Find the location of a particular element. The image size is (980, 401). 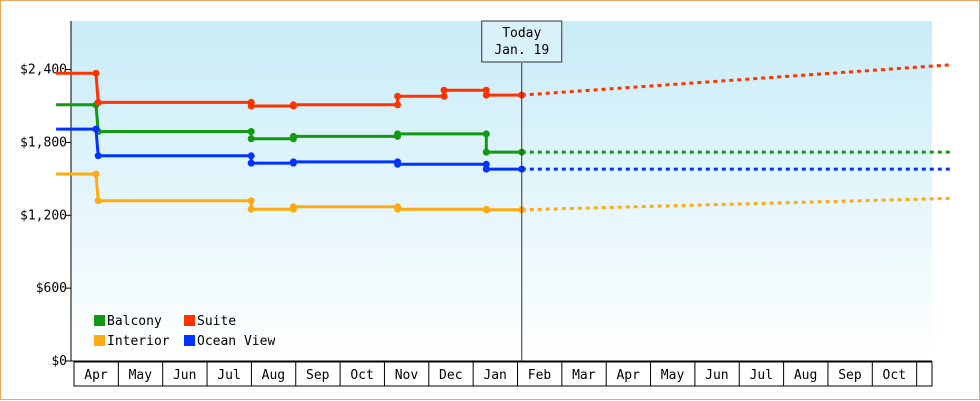

x-tick-label: Feb is located at coordinates (540, 375).